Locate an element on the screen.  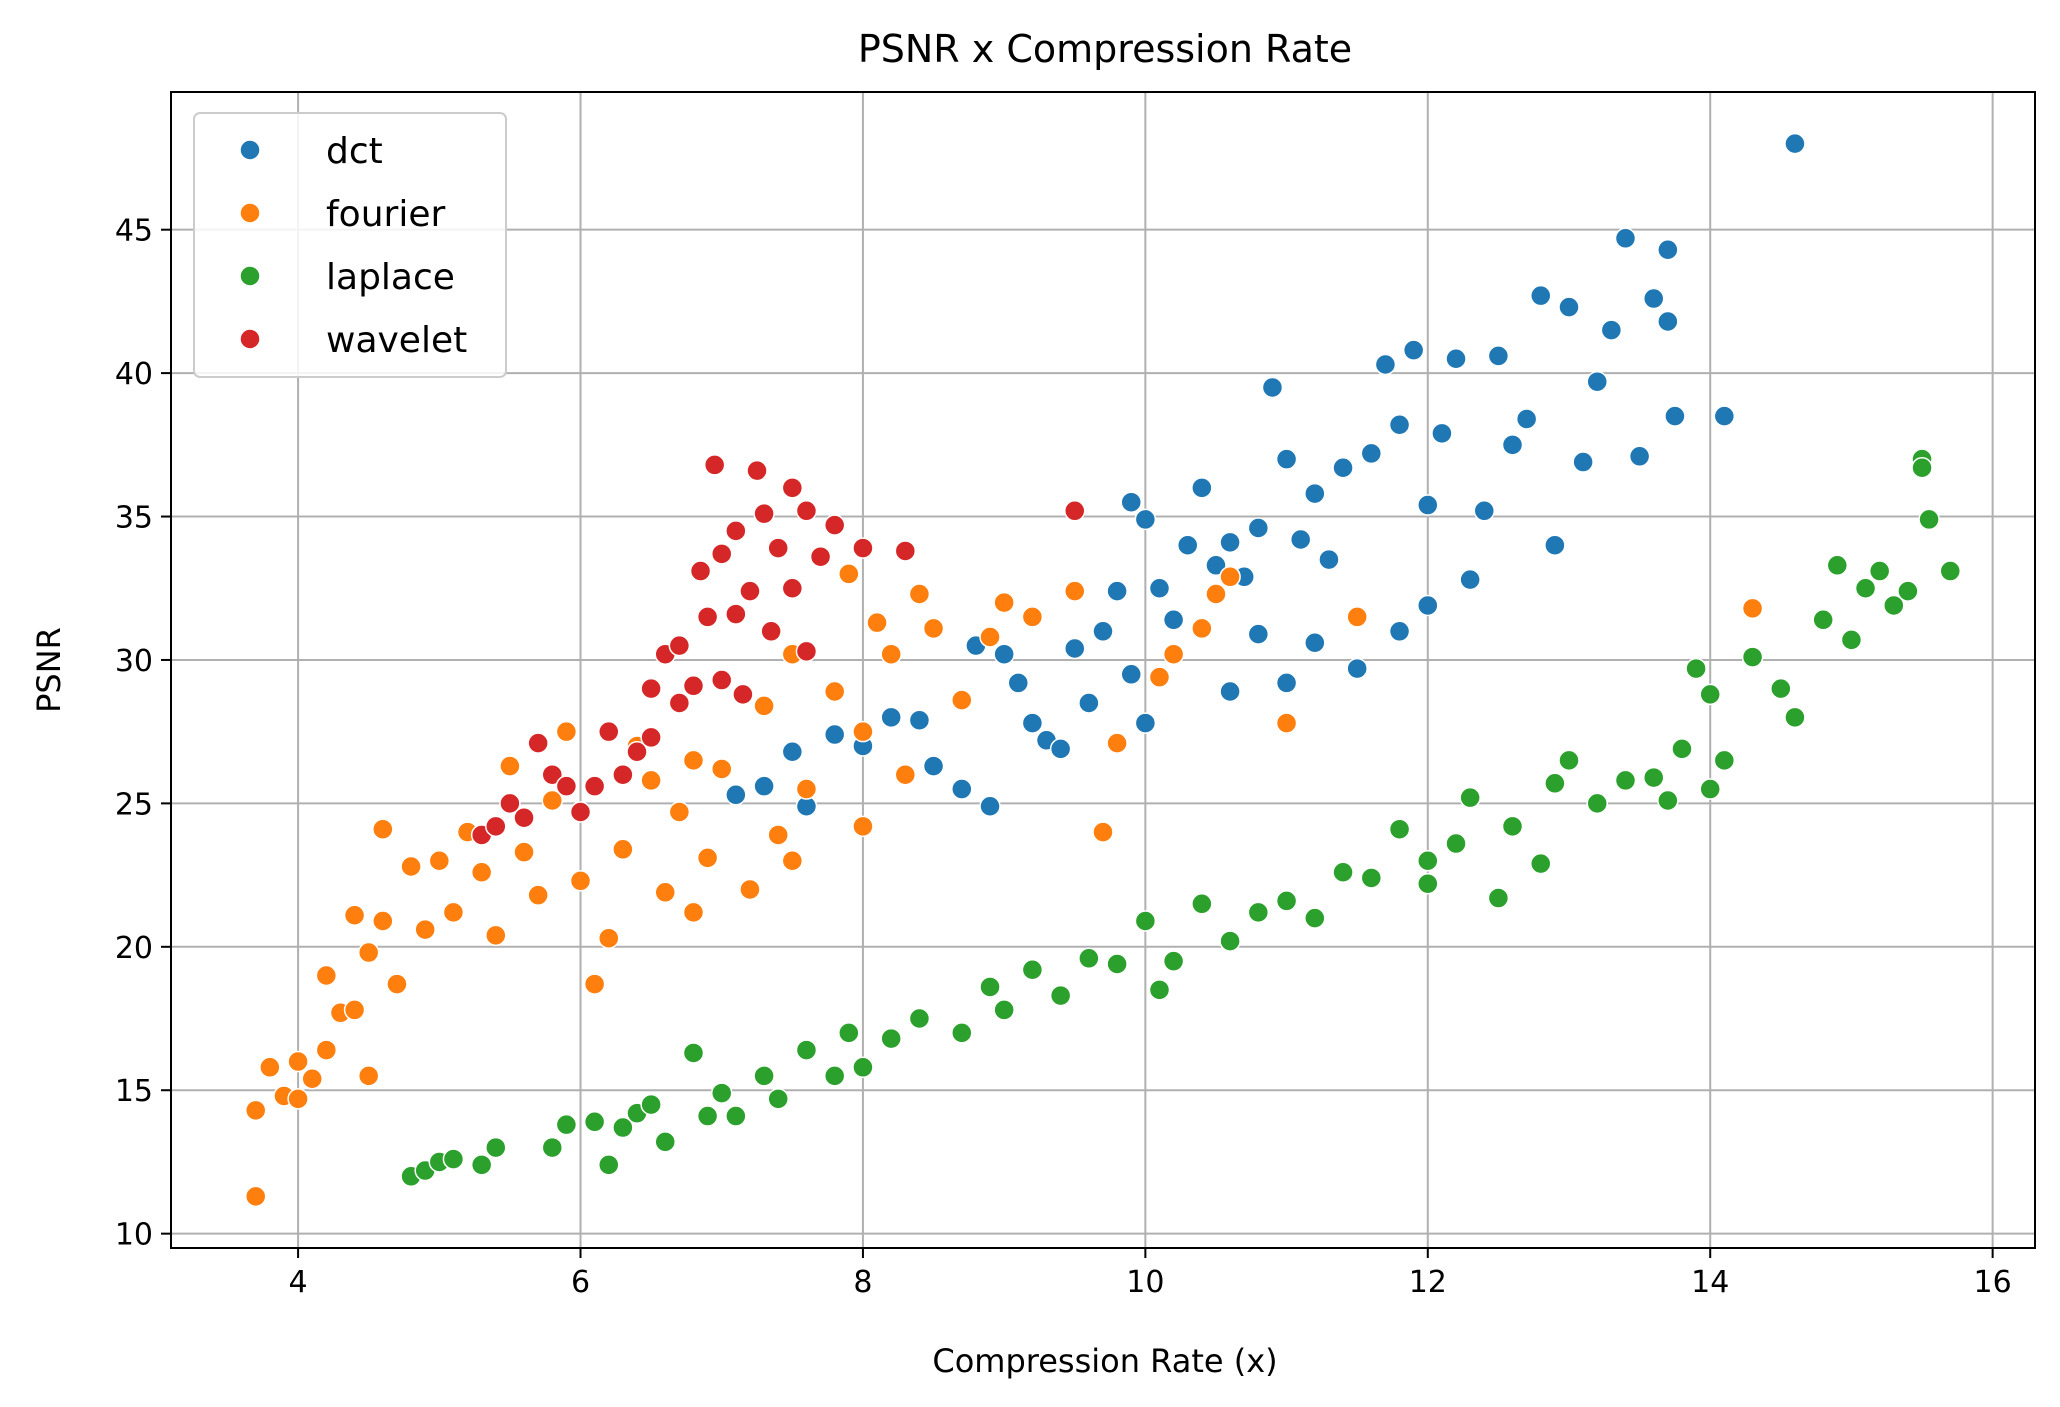
series-wavelet is located at coordinates (778, 650).